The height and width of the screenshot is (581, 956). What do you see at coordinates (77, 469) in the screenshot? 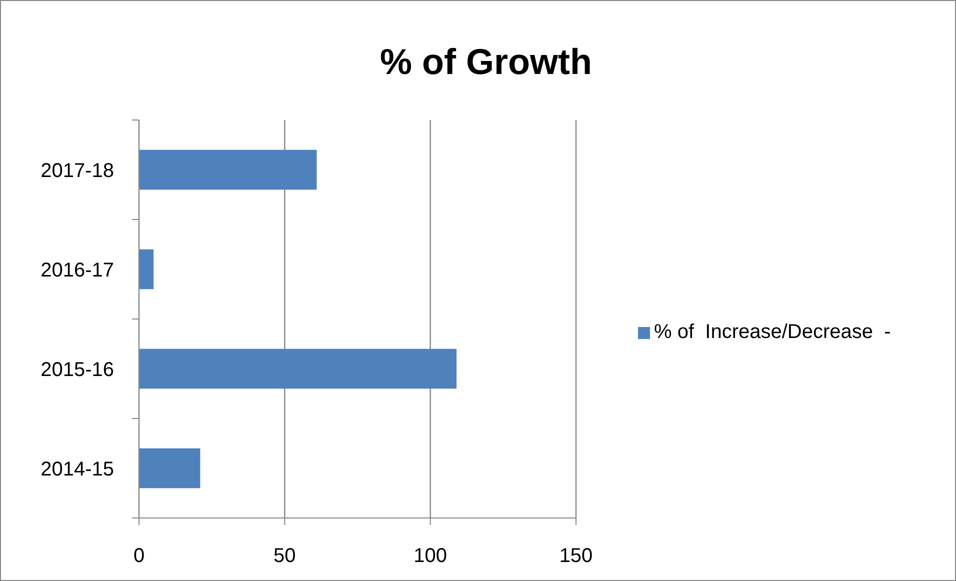
I see `y-tick-label: 2014-15` at bounding box center [77, 469].